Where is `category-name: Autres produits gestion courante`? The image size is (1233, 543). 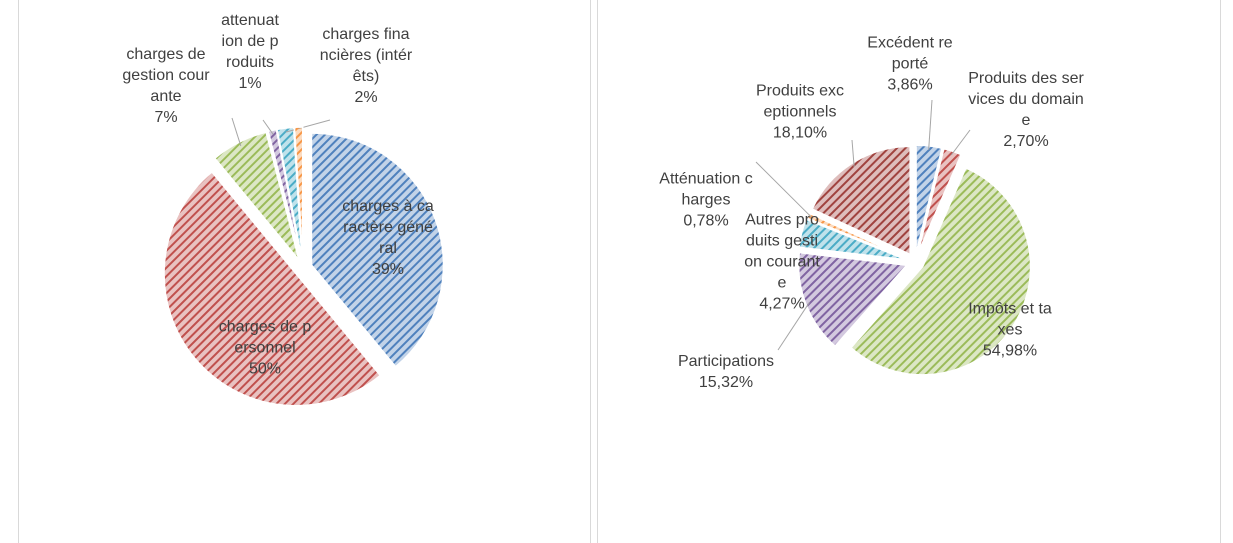 category-name: Autres produits gestion courante is located at coordinates (782, 251).